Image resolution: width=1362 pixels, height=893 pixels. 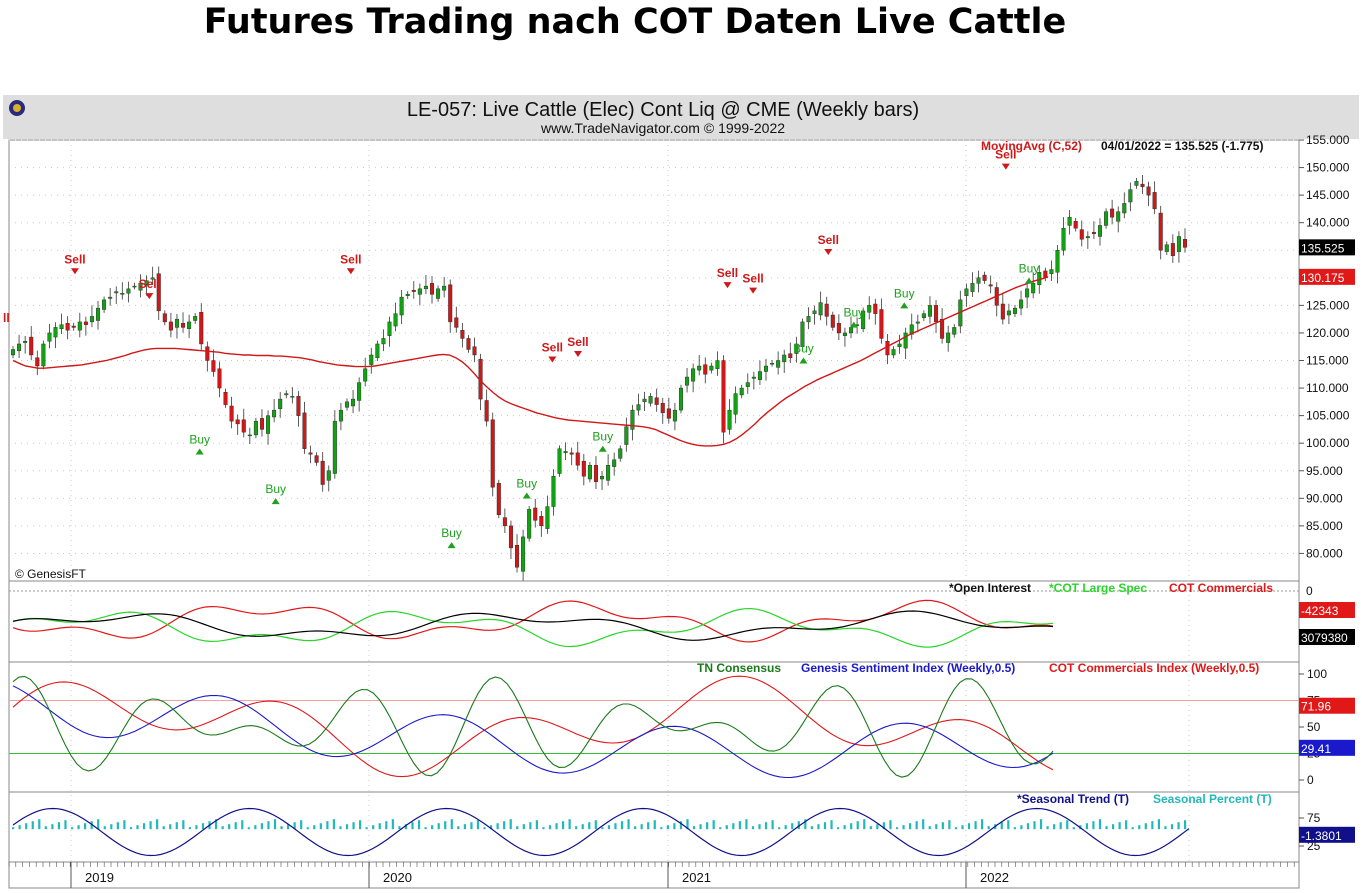 What do you see at coordinates (1323, 248) in the screenshot?
I see `last-price-tag: 135.525` at bounding box center [1323, 248].